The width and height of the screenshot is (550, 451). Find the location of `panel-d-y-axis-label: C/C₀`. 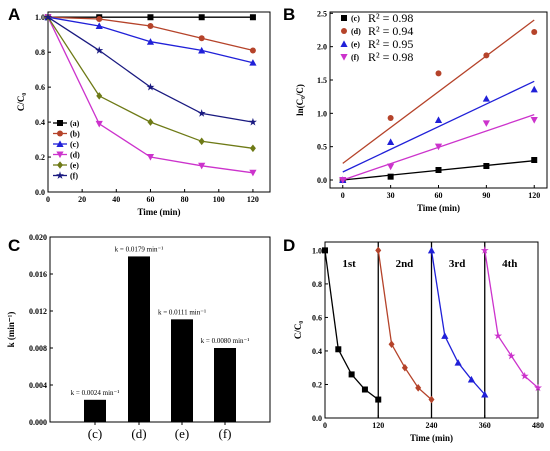

panel-d-y-axis-label: C/C₀ is located at coordinates (298, 330).